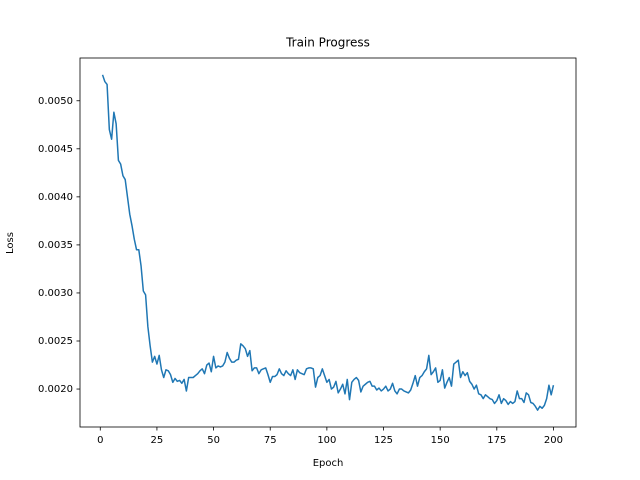 The height and width of the screenshot is (480, 640). What do you see at coordinates (55, 197) in the screenshot?
I see `y-tick-label: 0.0040` at bounding box center [55, 197].